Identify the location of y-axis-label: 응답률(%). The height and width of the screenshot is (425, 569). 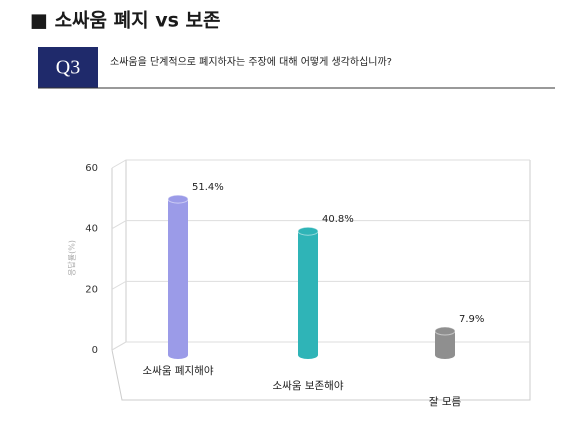
(72, 258).